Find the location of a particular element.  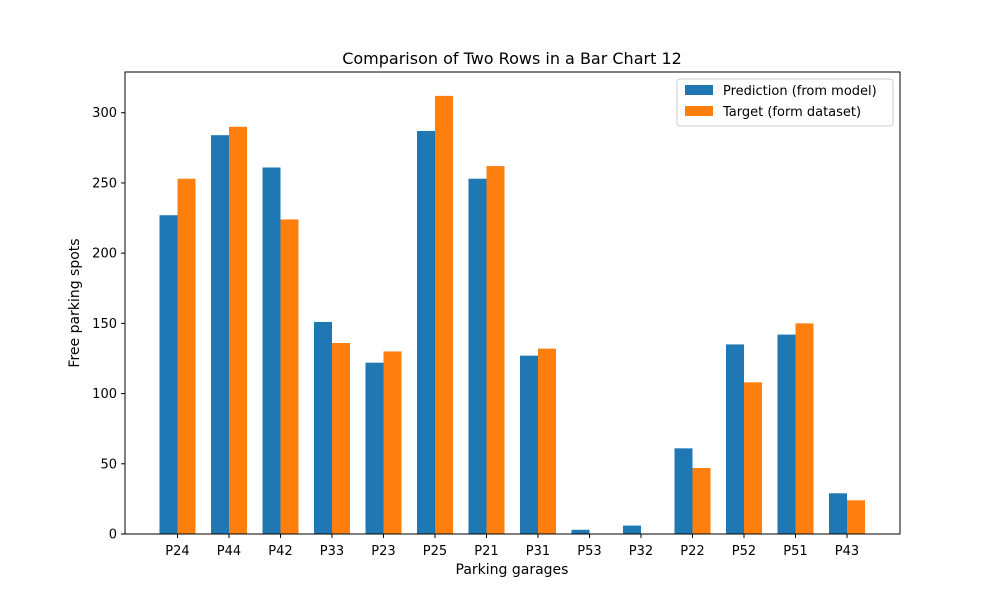

bar-target-p44 is located at coordinates (238, 330).